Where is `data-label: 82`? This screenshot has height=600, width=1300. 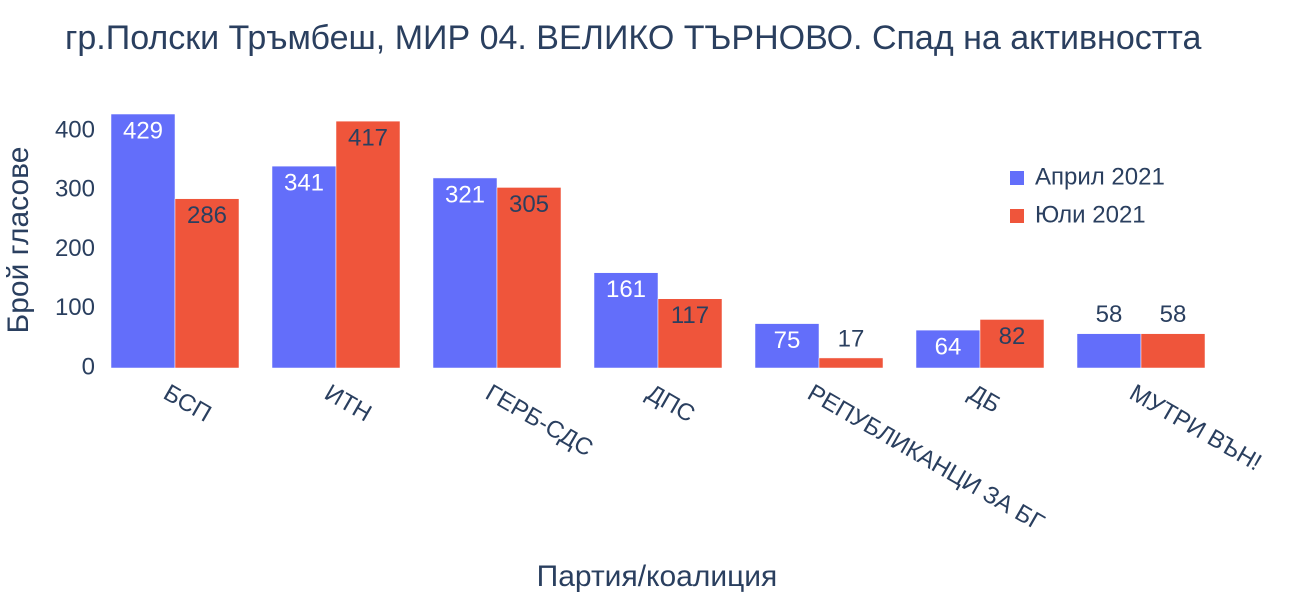
data-label: 82 is located at coordinates (1012, 336).